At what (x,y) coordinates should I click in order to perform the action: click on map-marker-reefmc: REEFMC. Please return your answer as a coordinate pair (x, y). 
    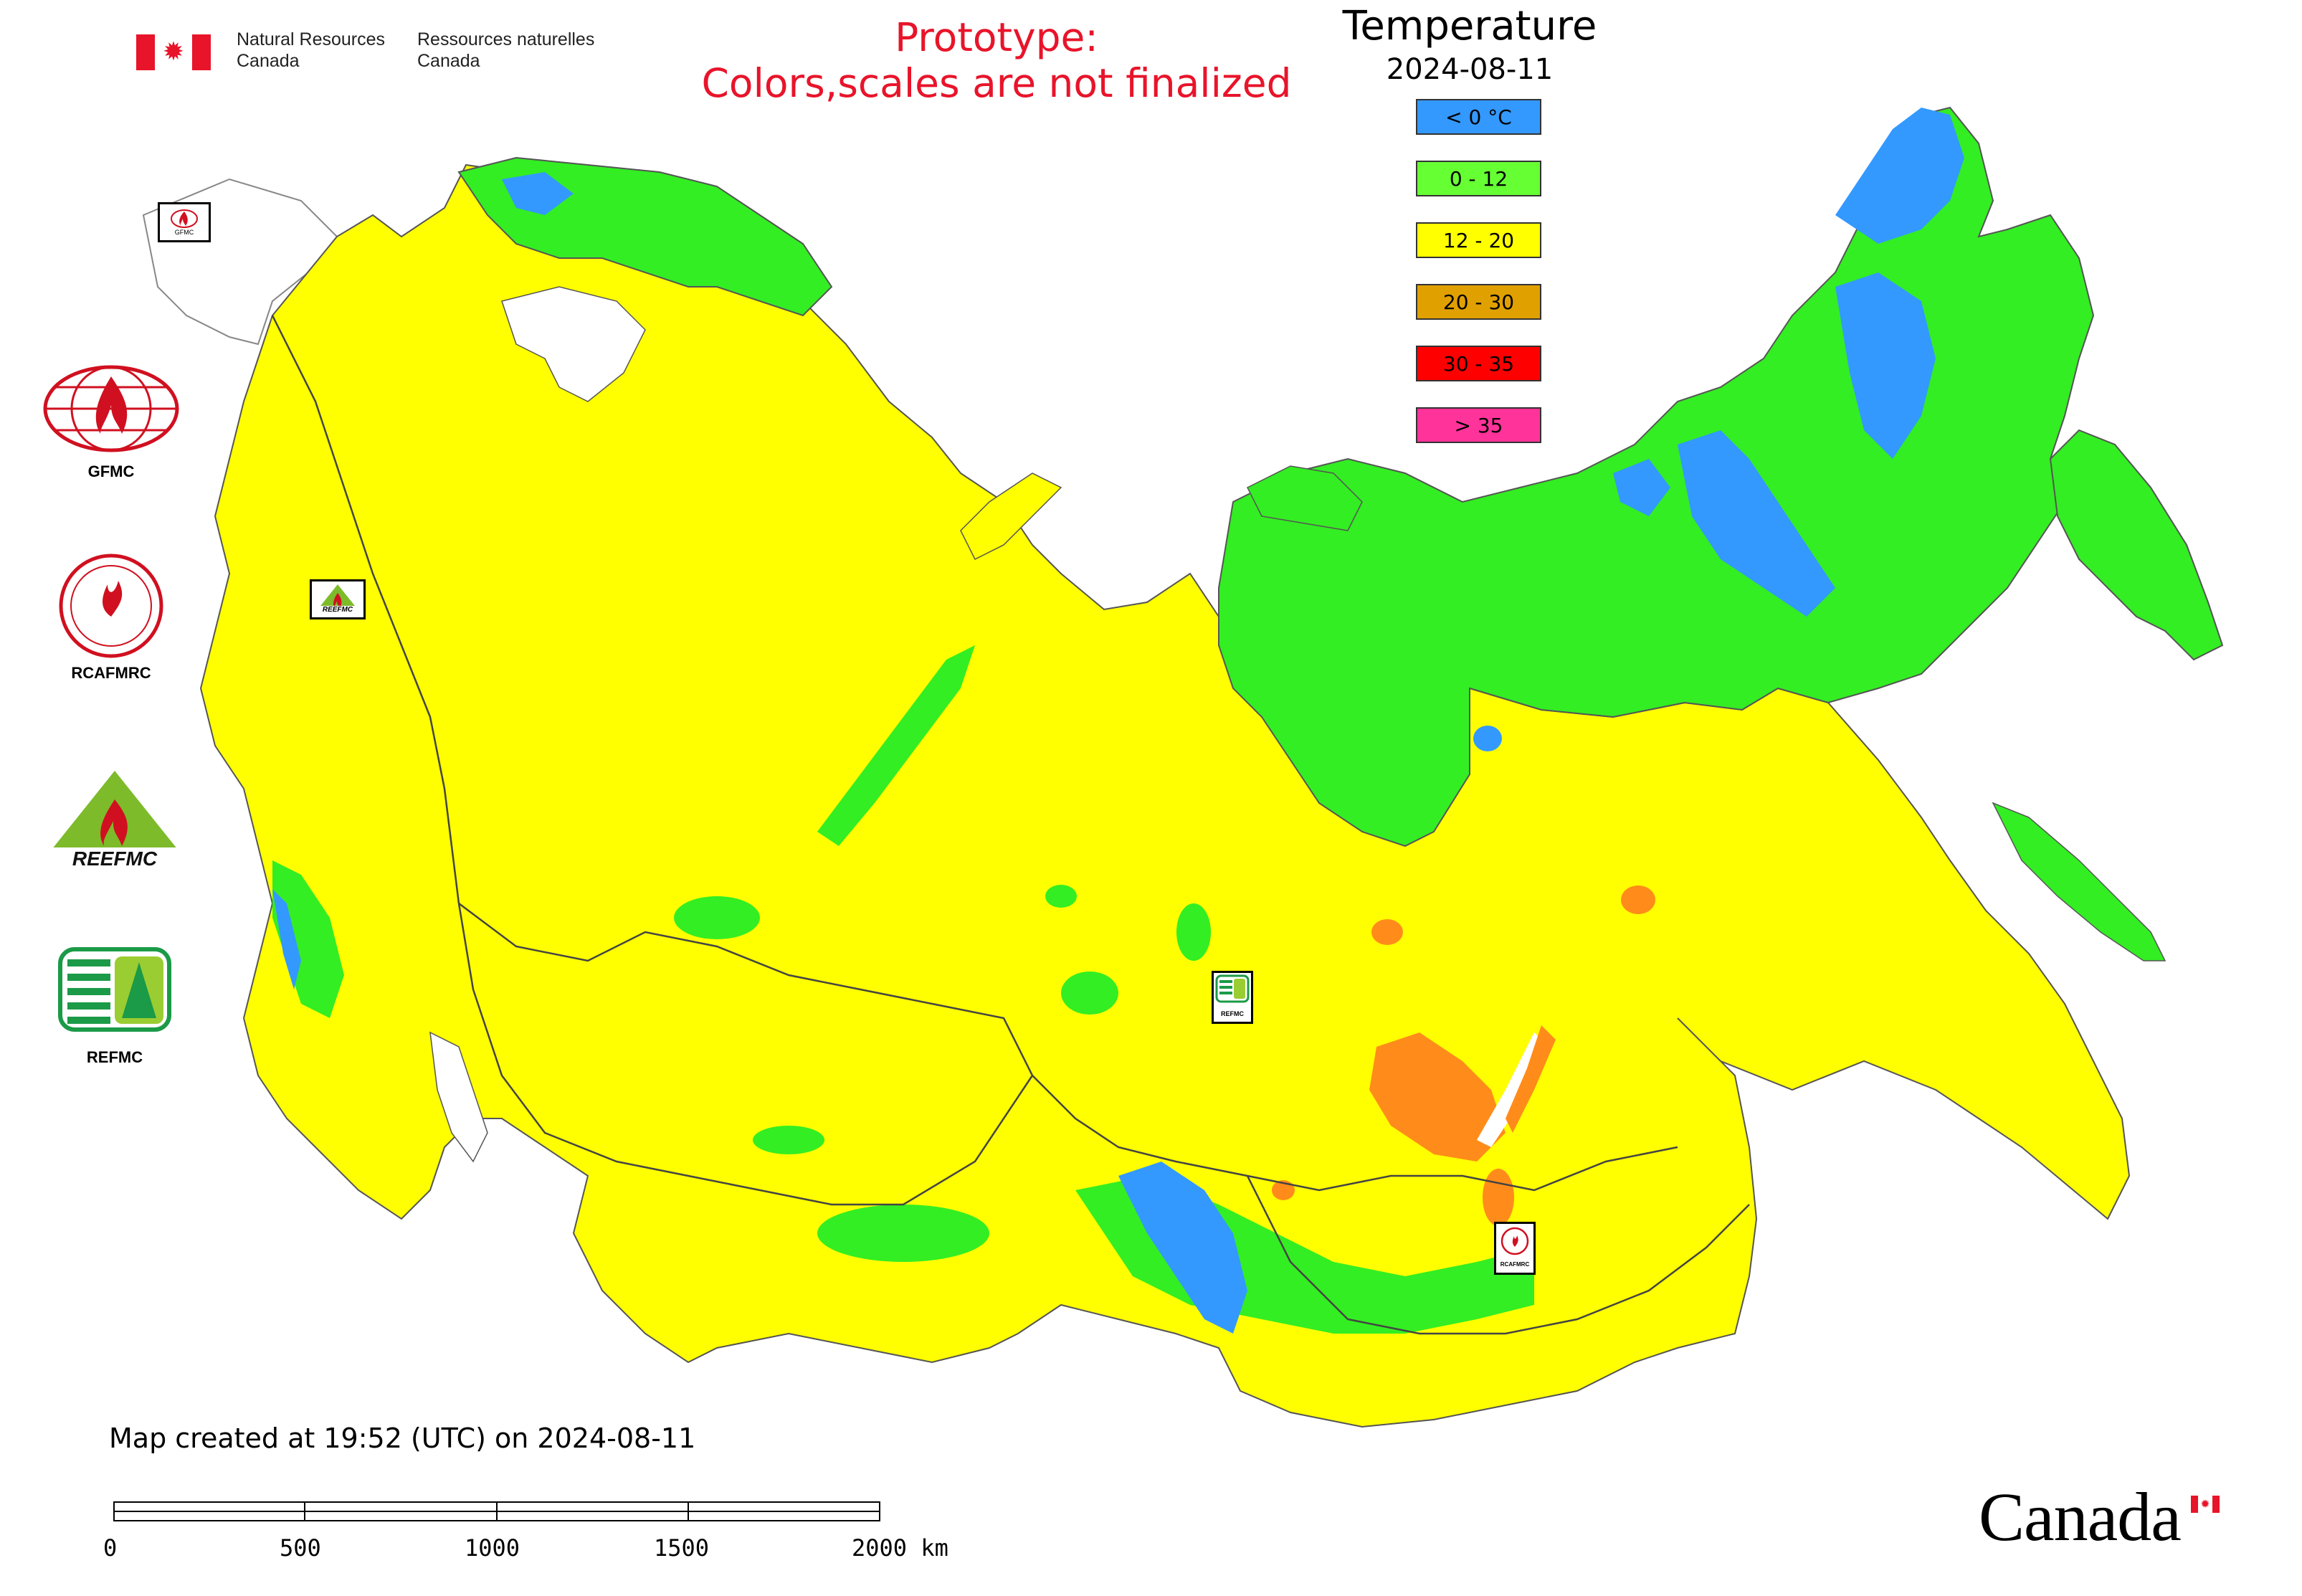
    Looking at the image, I should click on (338, 599).